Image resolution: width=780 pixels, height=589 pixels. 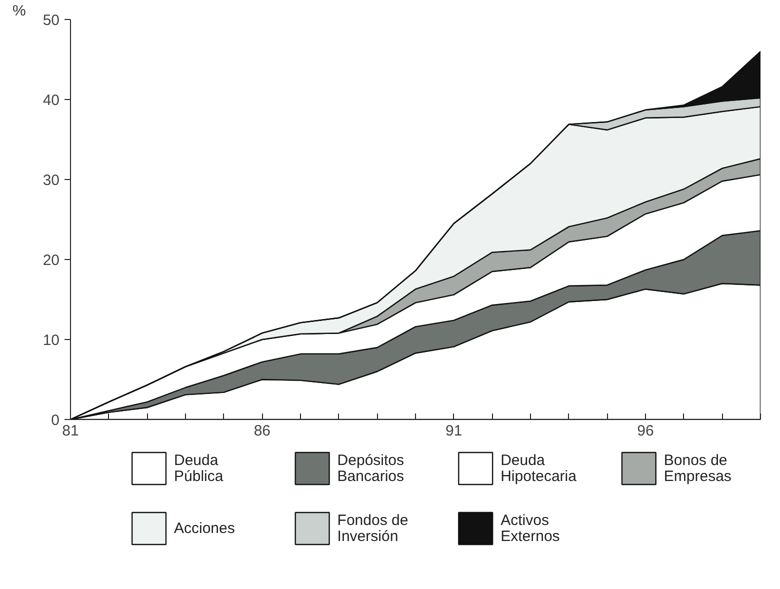 I want to click on legend-label: Depósitos Bancarios, so click(x=370, y=469).